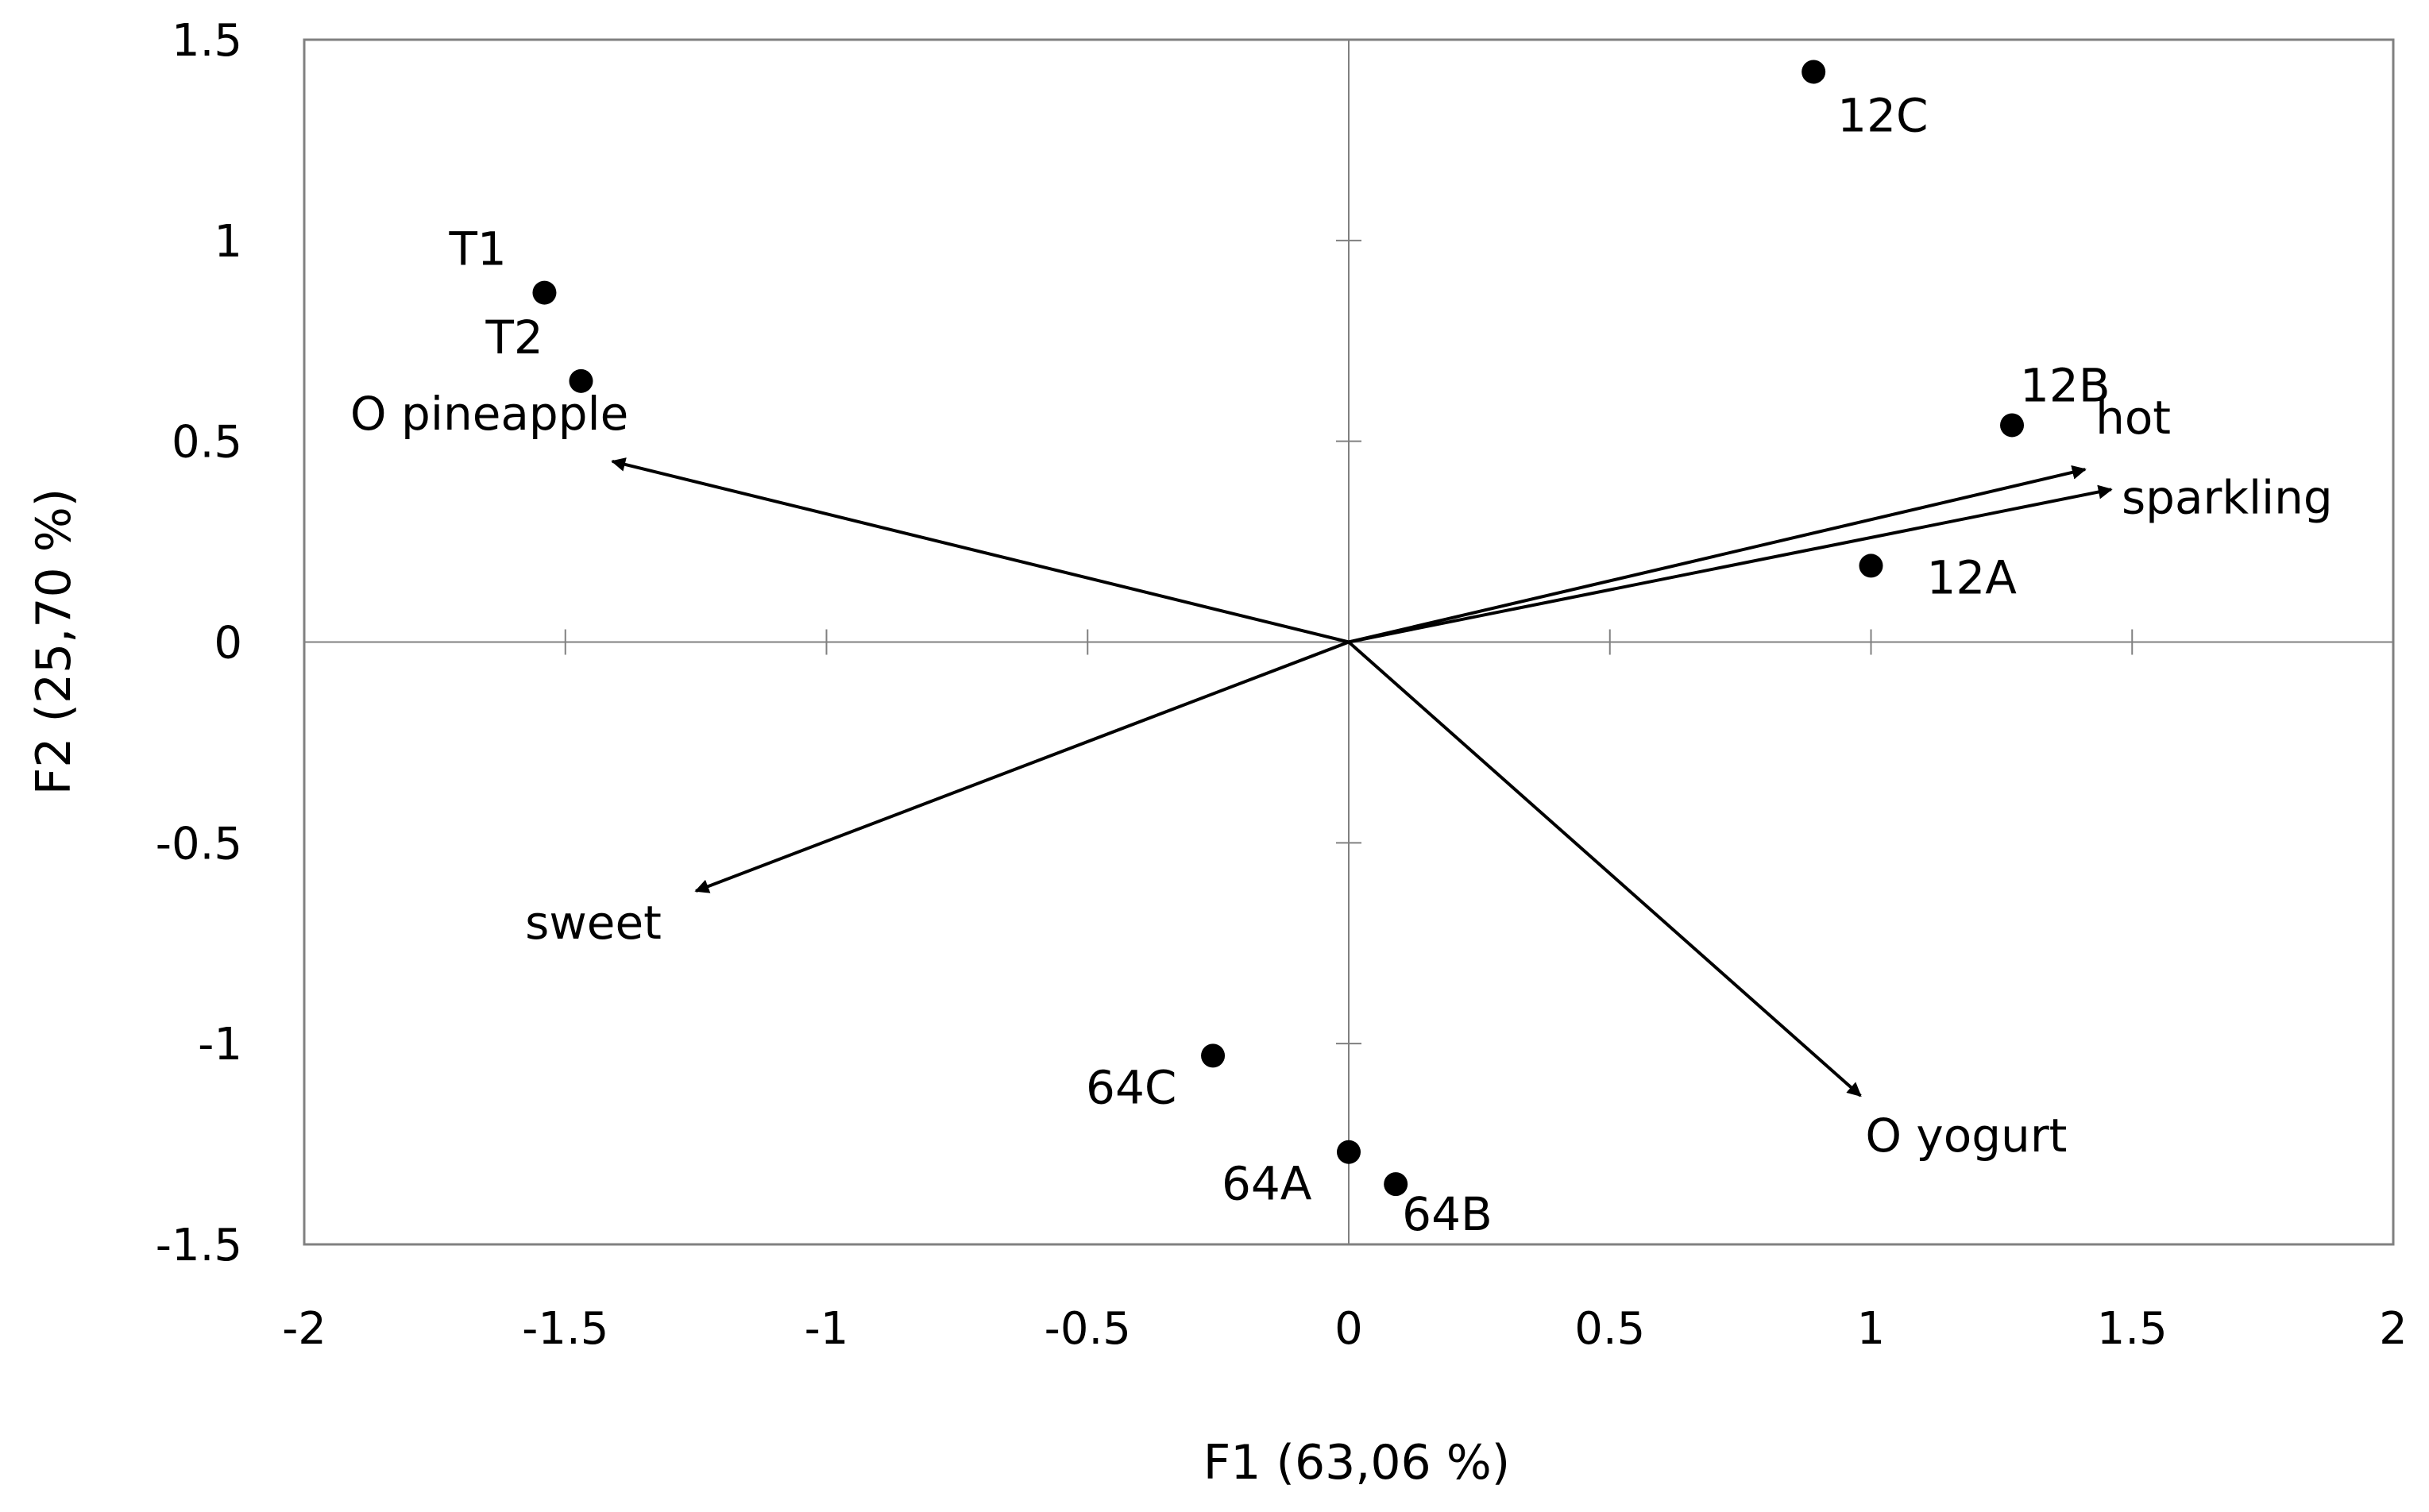 Image resolution: width=2429 pixels, height=1512 pixels. What do you see at coordinates (1447, 1214) in the screenshot?
I see `point-label: 64B` at bounding box center [1447, 1214].